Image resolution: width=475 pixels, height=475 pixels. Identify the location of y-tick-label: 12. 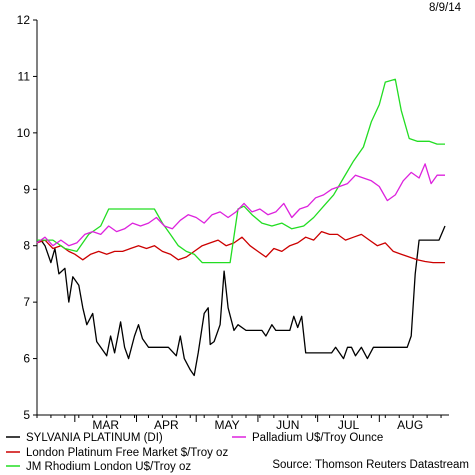
(24, 20).